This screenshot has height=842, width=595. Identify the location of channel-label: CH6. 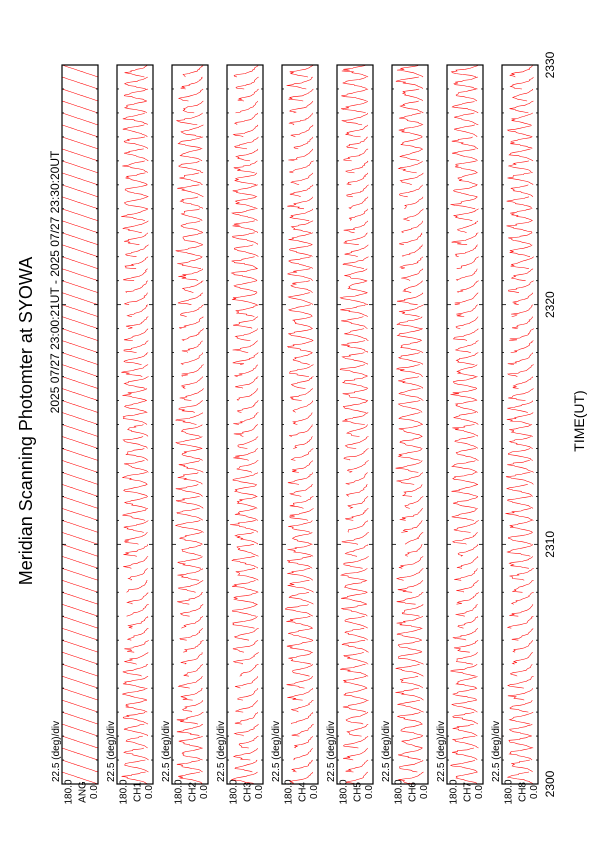
(413, 792).